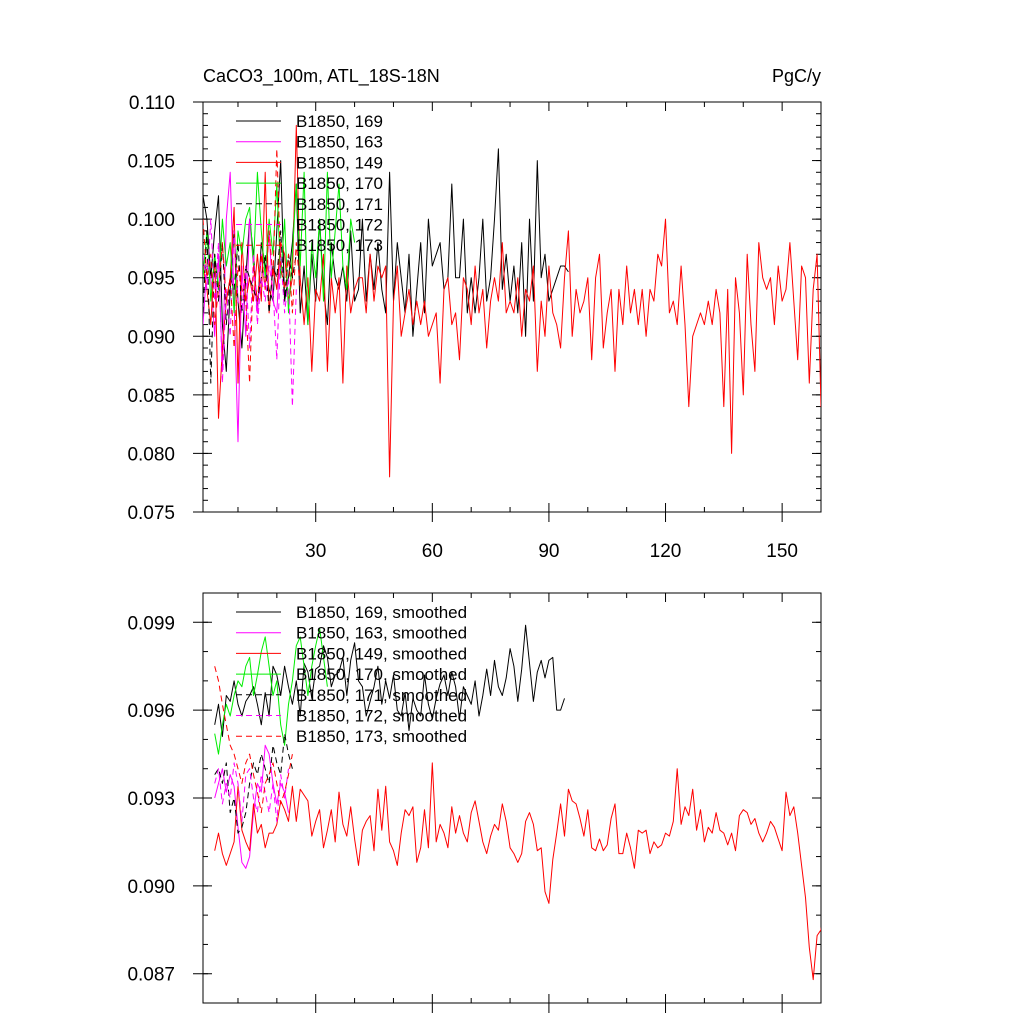 The width and height of the screenshot is (1024, 1024). Describe the element at coordinates (381, 716) in the screenshot. I see `legend-label: B1850, 172, smoothed` at that location.